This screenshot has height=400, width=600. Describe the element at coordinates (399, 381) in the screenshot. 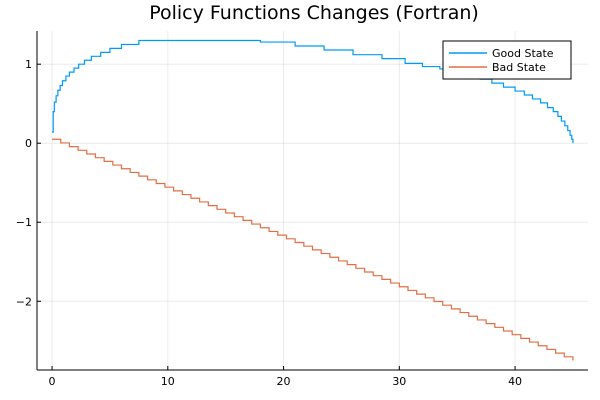

I see `x-tick-label: 30` at that location.